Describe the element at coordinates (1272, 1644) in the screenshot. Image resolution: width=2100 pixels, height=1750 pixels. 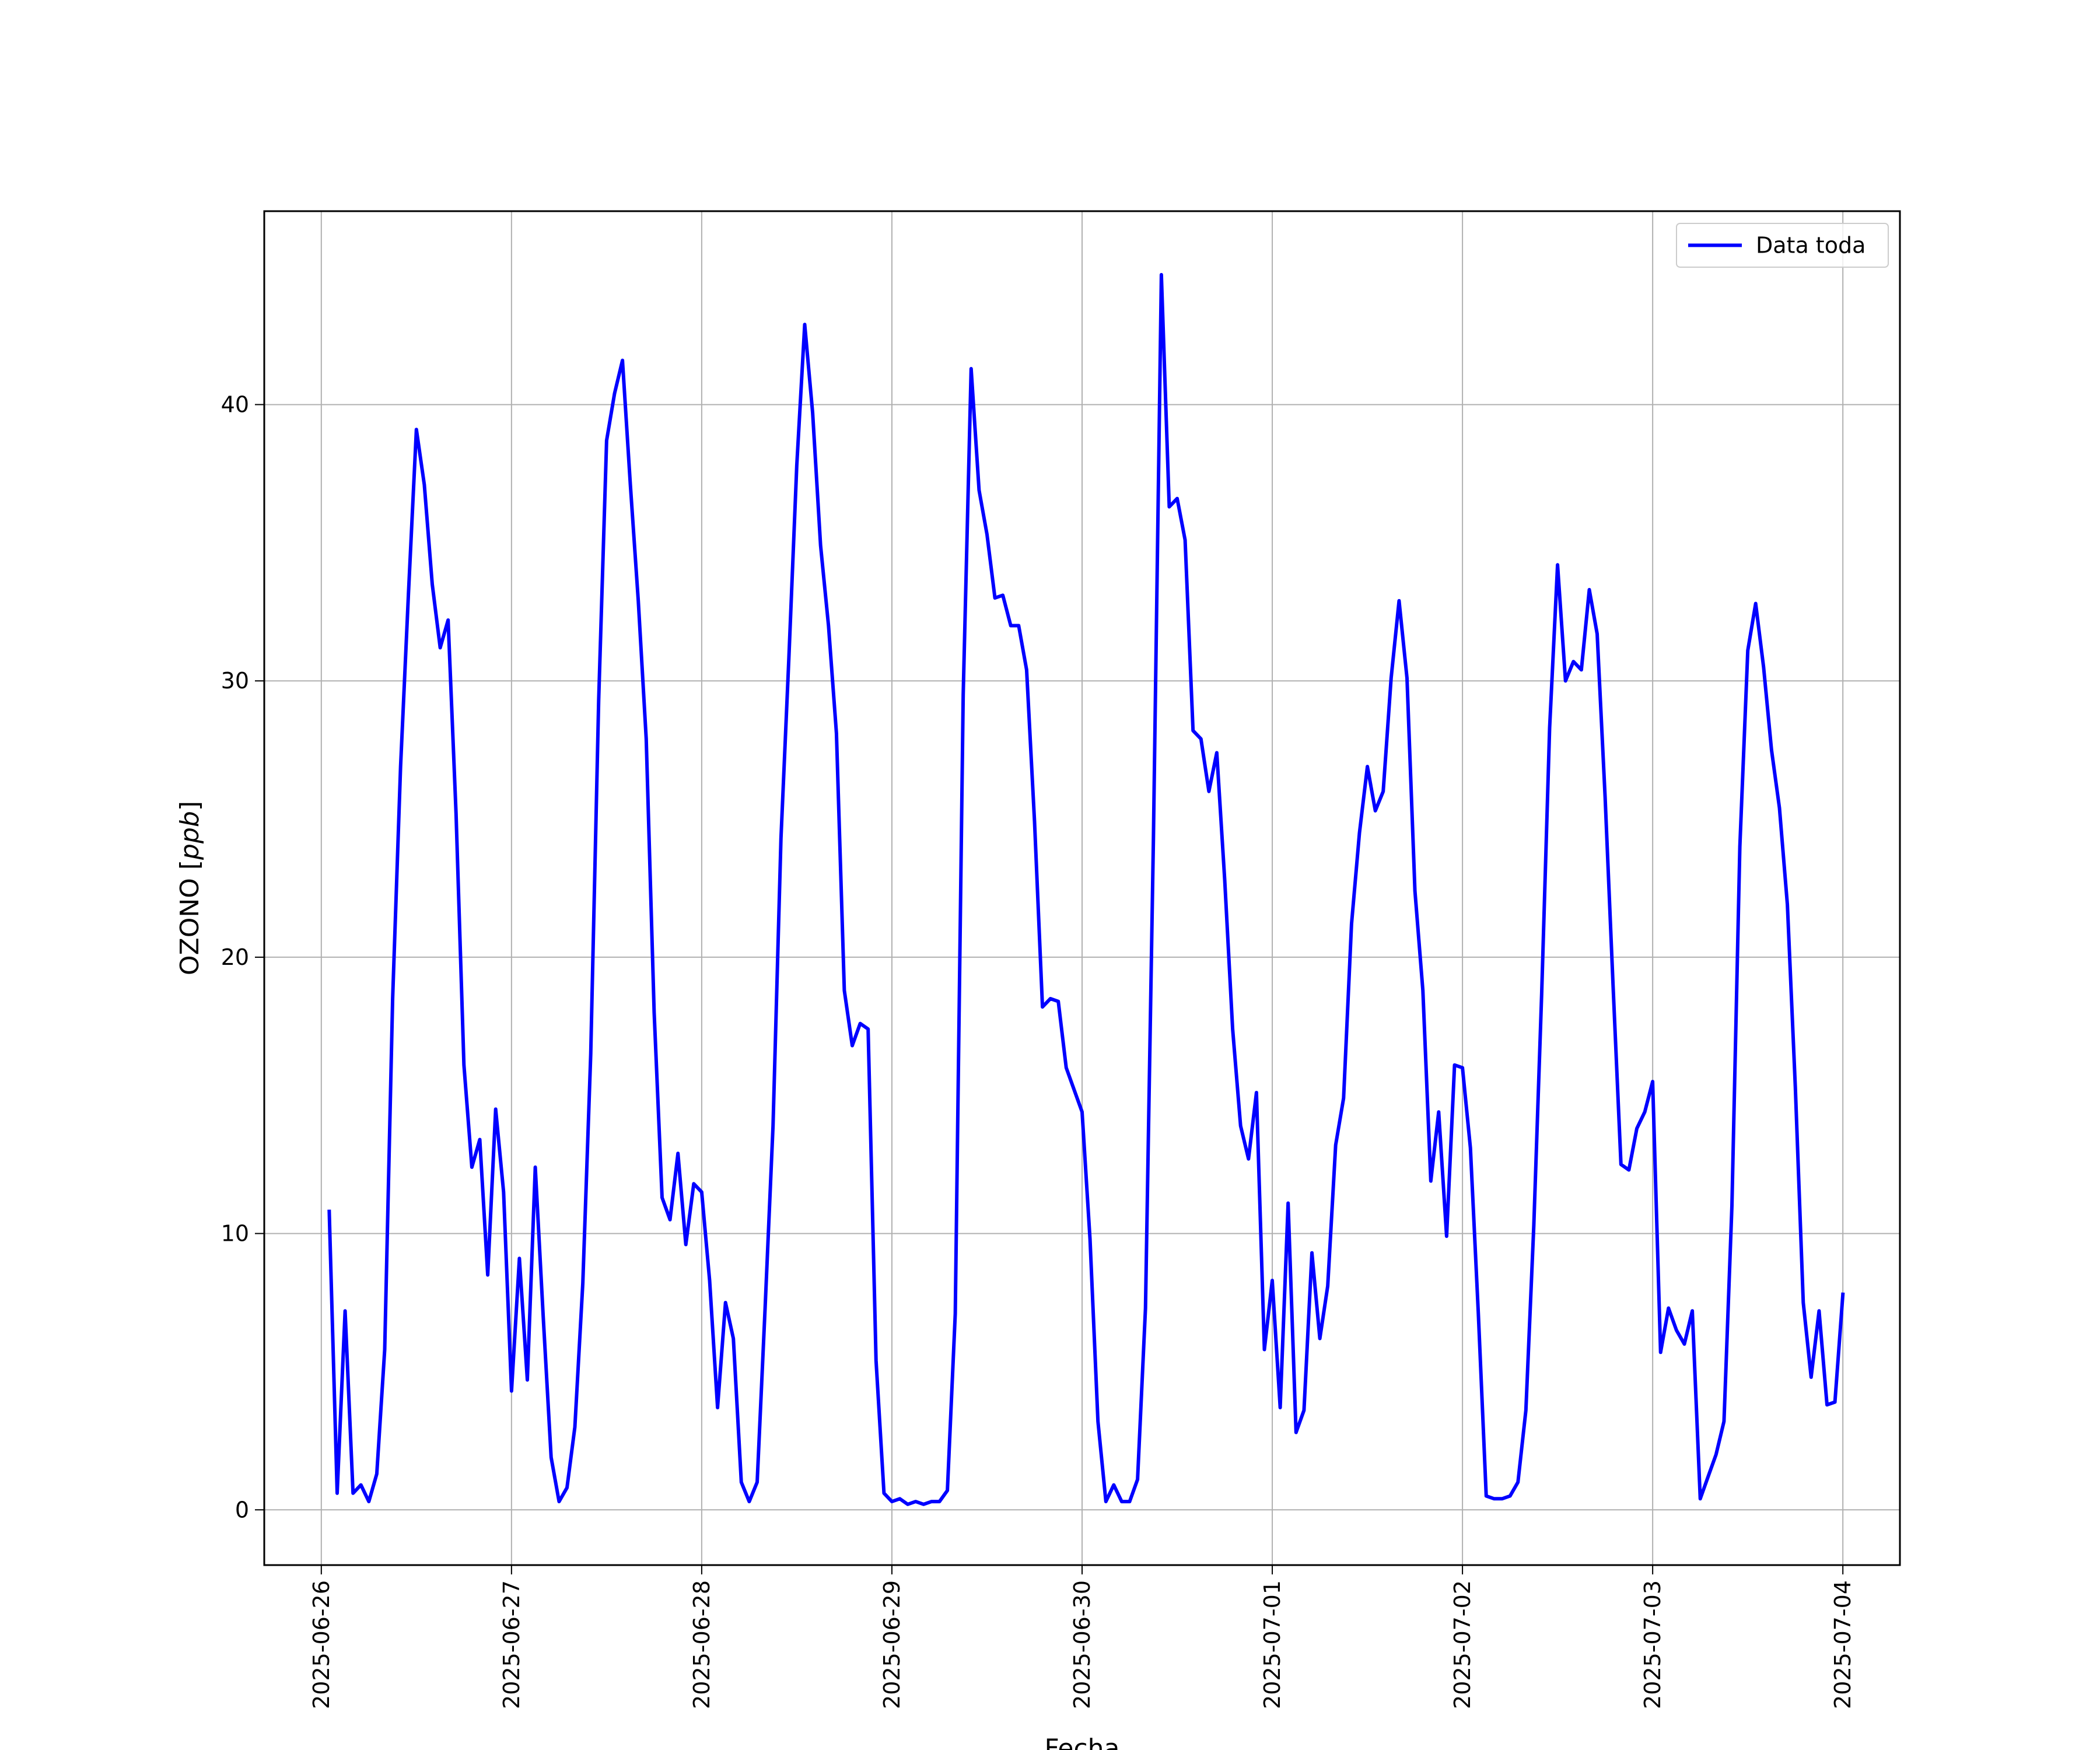
I see `x-tick-label: 2025-07-01` at that location.